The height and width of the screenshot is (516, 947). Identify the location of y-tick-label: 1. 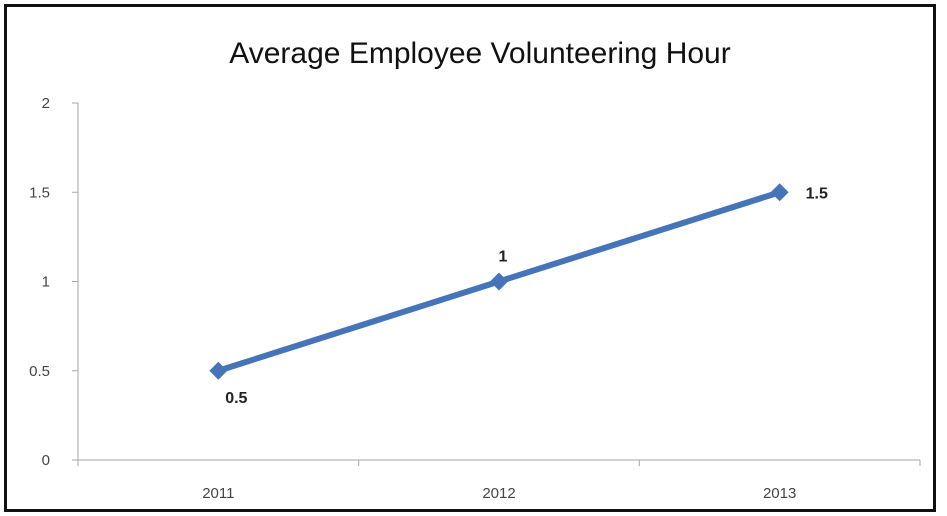
(46, 282).